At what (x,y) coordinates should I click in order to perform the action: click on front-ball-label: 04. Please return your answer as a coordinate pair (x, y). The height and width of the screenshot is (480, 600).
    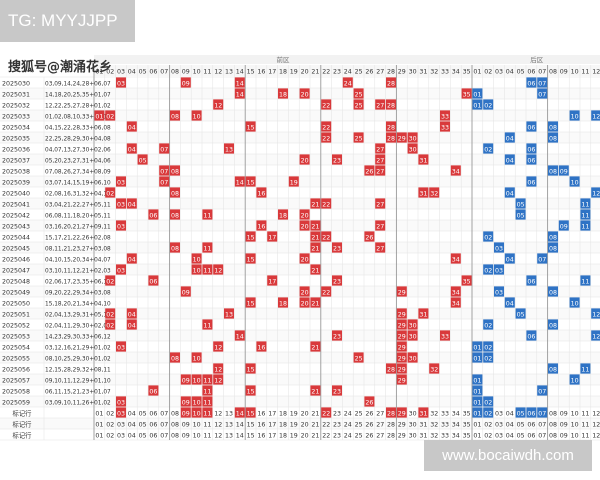
    Looking at the image, I should click on (132, 326).